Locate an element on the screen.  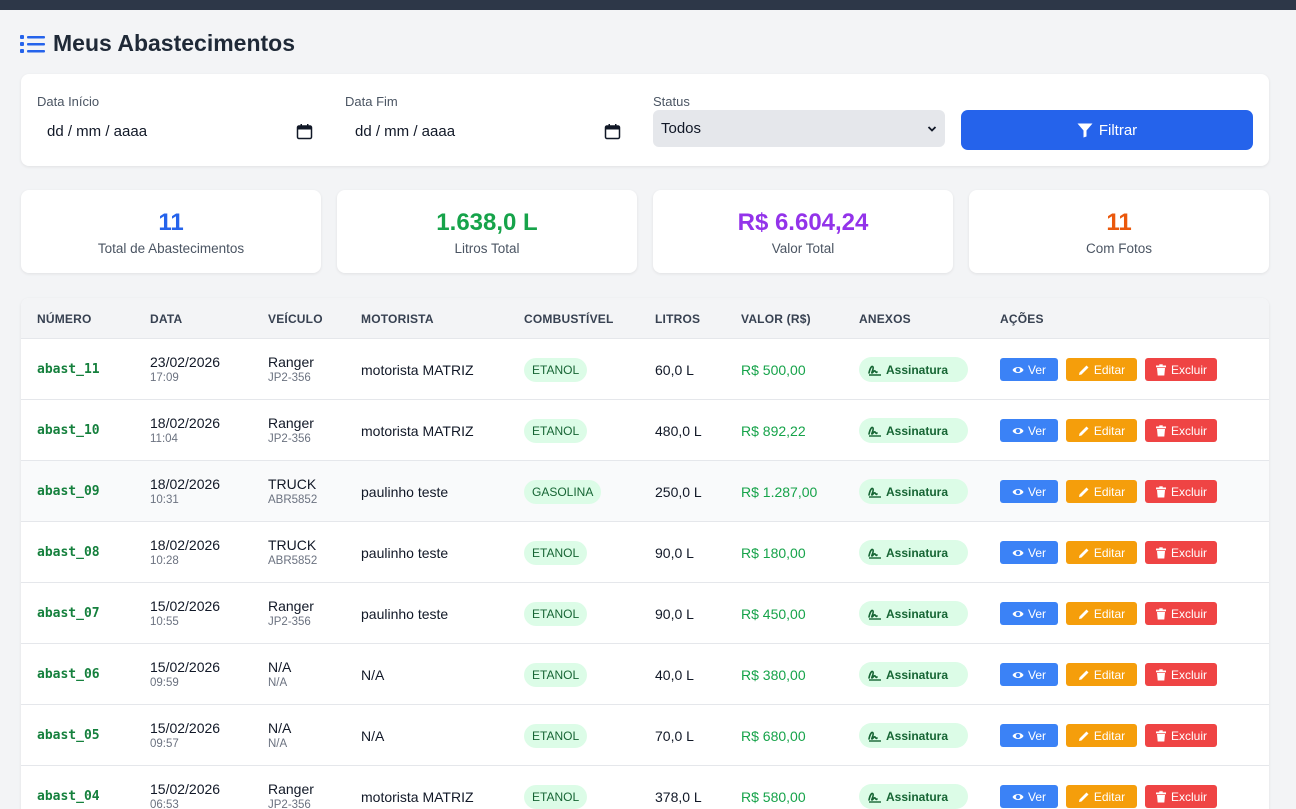
refuel-date: 23/02/2026 is located at coordinates (185, 362).